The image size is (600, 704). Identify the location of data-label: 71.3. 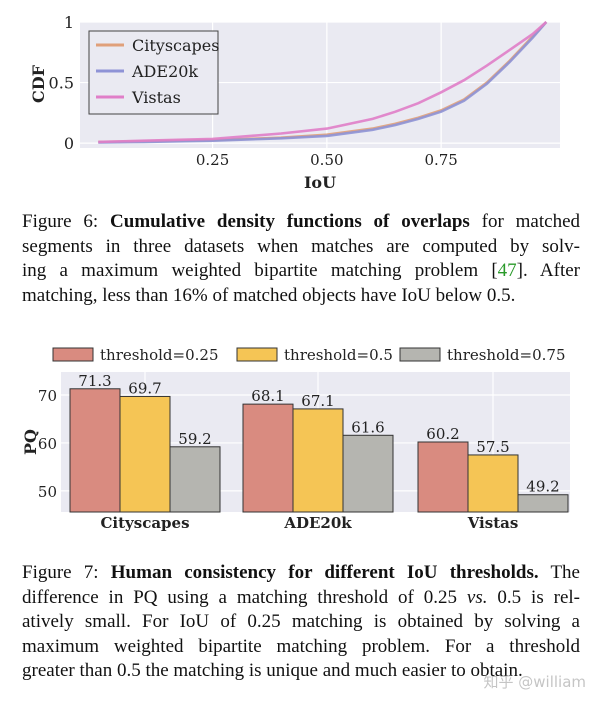
(94, 381).